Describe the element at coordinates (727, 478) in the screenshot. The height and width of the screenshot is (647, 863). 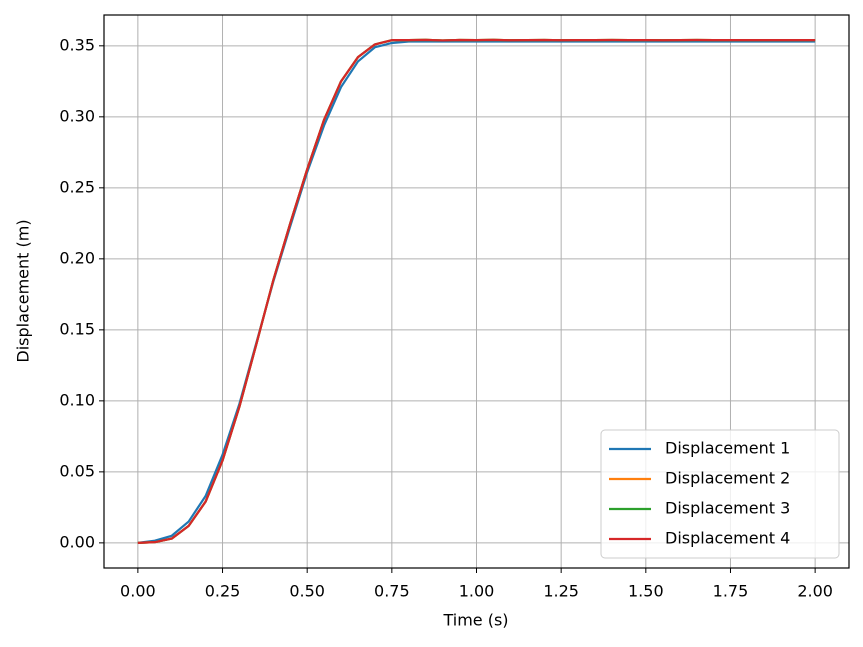
I see `legend-label: Displacement 2` at that location.